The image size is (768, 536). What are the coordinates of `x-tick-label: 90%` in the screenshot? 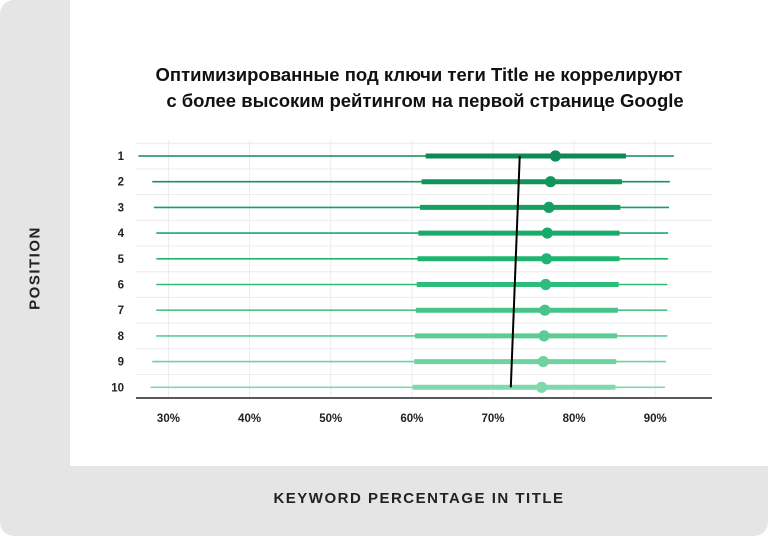 It's located at (655, 419).